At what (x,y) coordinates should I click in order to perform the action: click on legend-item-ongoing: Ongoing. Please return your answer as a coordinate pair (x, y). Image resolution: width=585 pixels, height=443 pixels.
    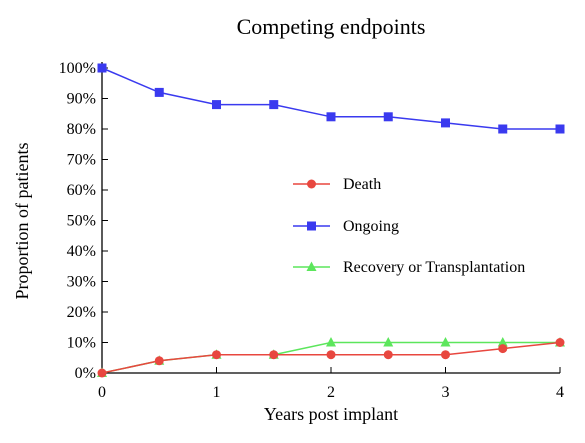
    Looking at the image, I should click on (346, 226).